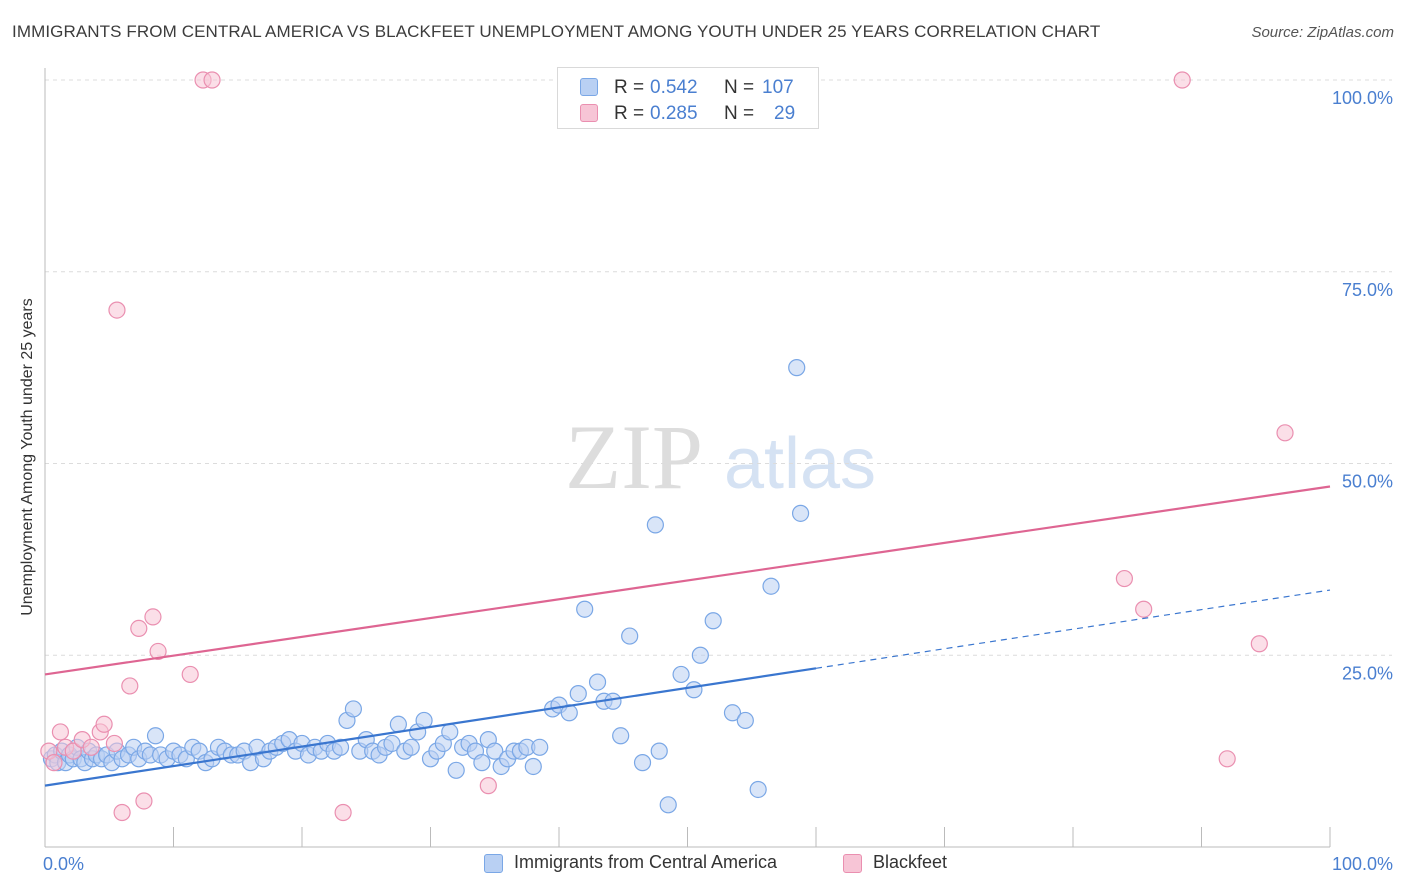 The height and width of the screenshot is (892, 1406). What do you see at coordinates (1322, 32) in the screenshot?
I see `source-label: Source: ZipAtlas.com` at bounding box center [1322, 32].